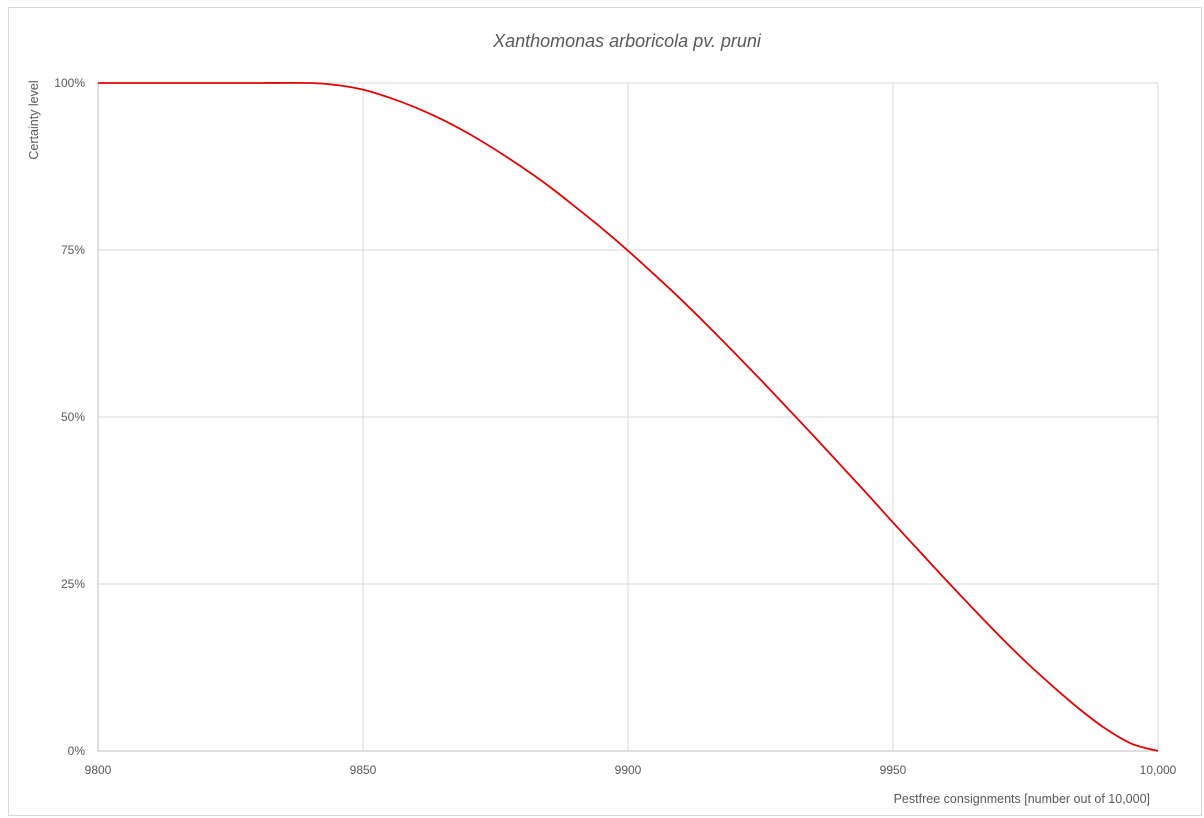 The height and width of the screenshot is (818, 1204). Describe the element at coordinates (363, 770) in the screenshot. I see `x-tick-label: 9850` at that location.